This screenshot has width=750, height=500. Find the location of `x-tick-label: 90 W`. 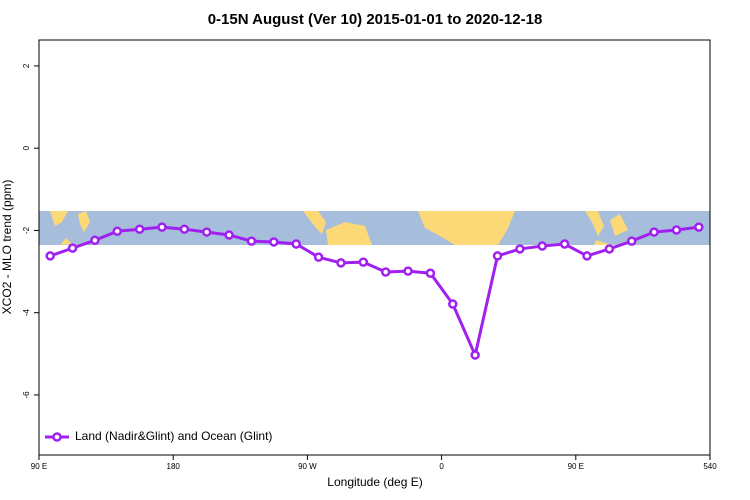

x-tick-label: 90 W is located at coordinates (307, 466).